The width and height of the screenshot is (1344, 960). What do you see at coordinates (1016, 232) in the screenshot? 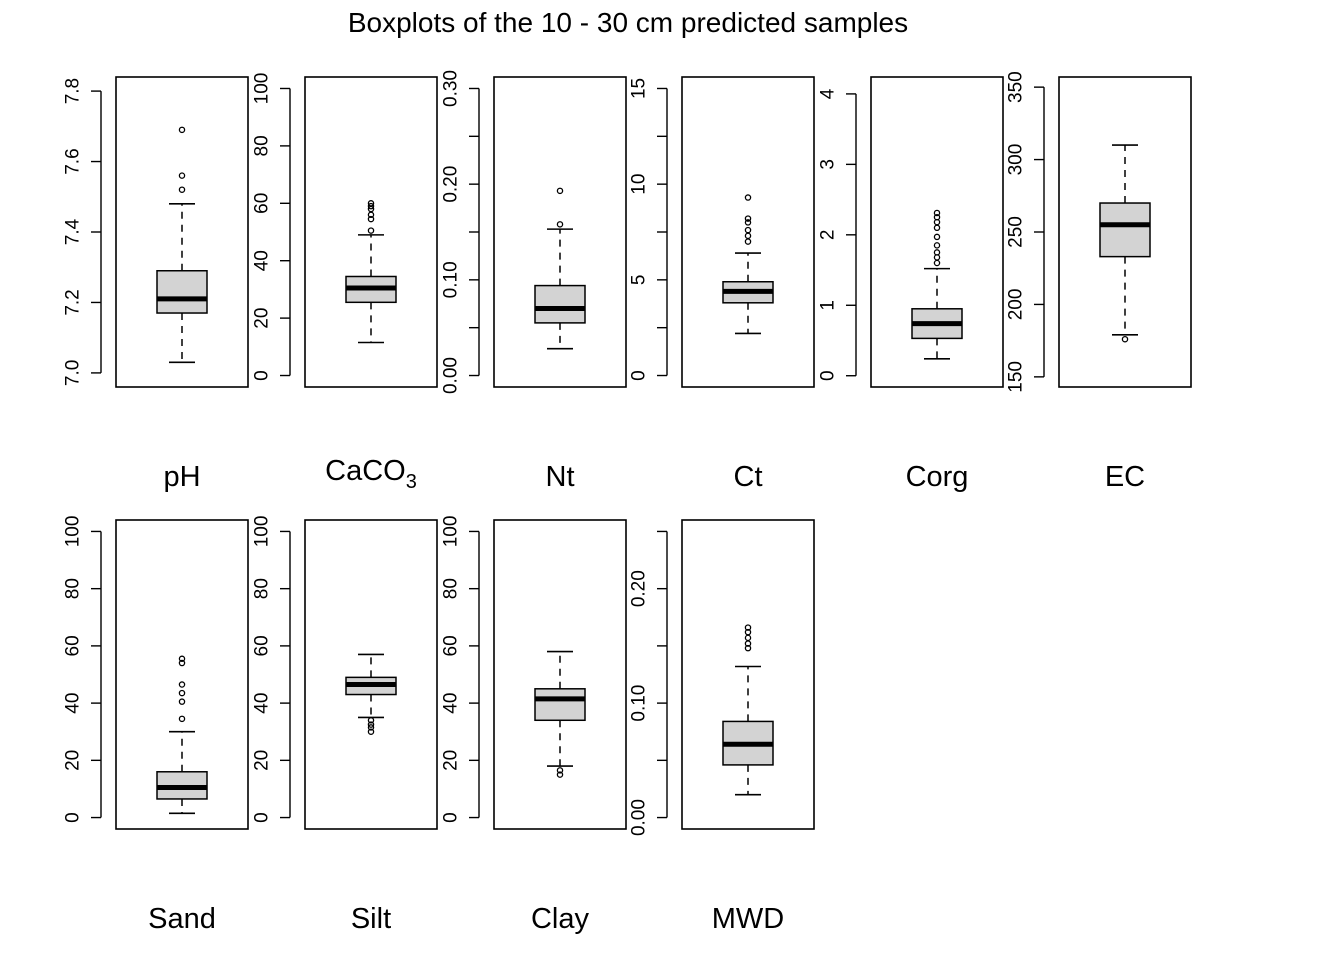
I see `y-tick-label: 250` at bounding box center [1016, 232].